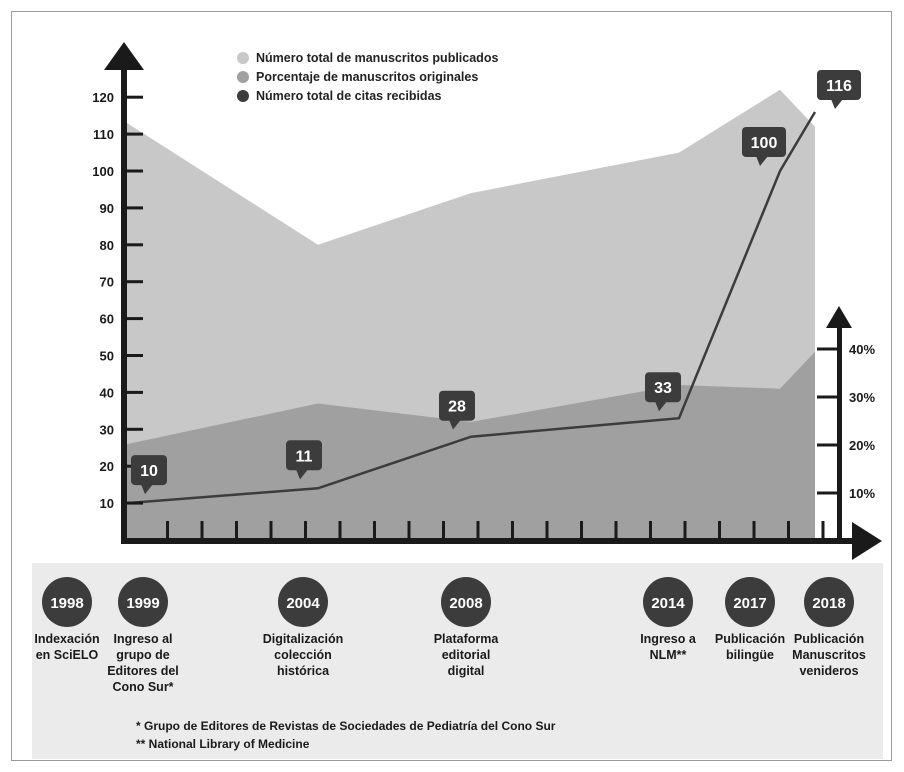 This screenshot has height=772, width=904. What do you see at coordinates (107, 429) in the screenshot?
I see `left-tick-label: 30` at bounding box center [107, 429].